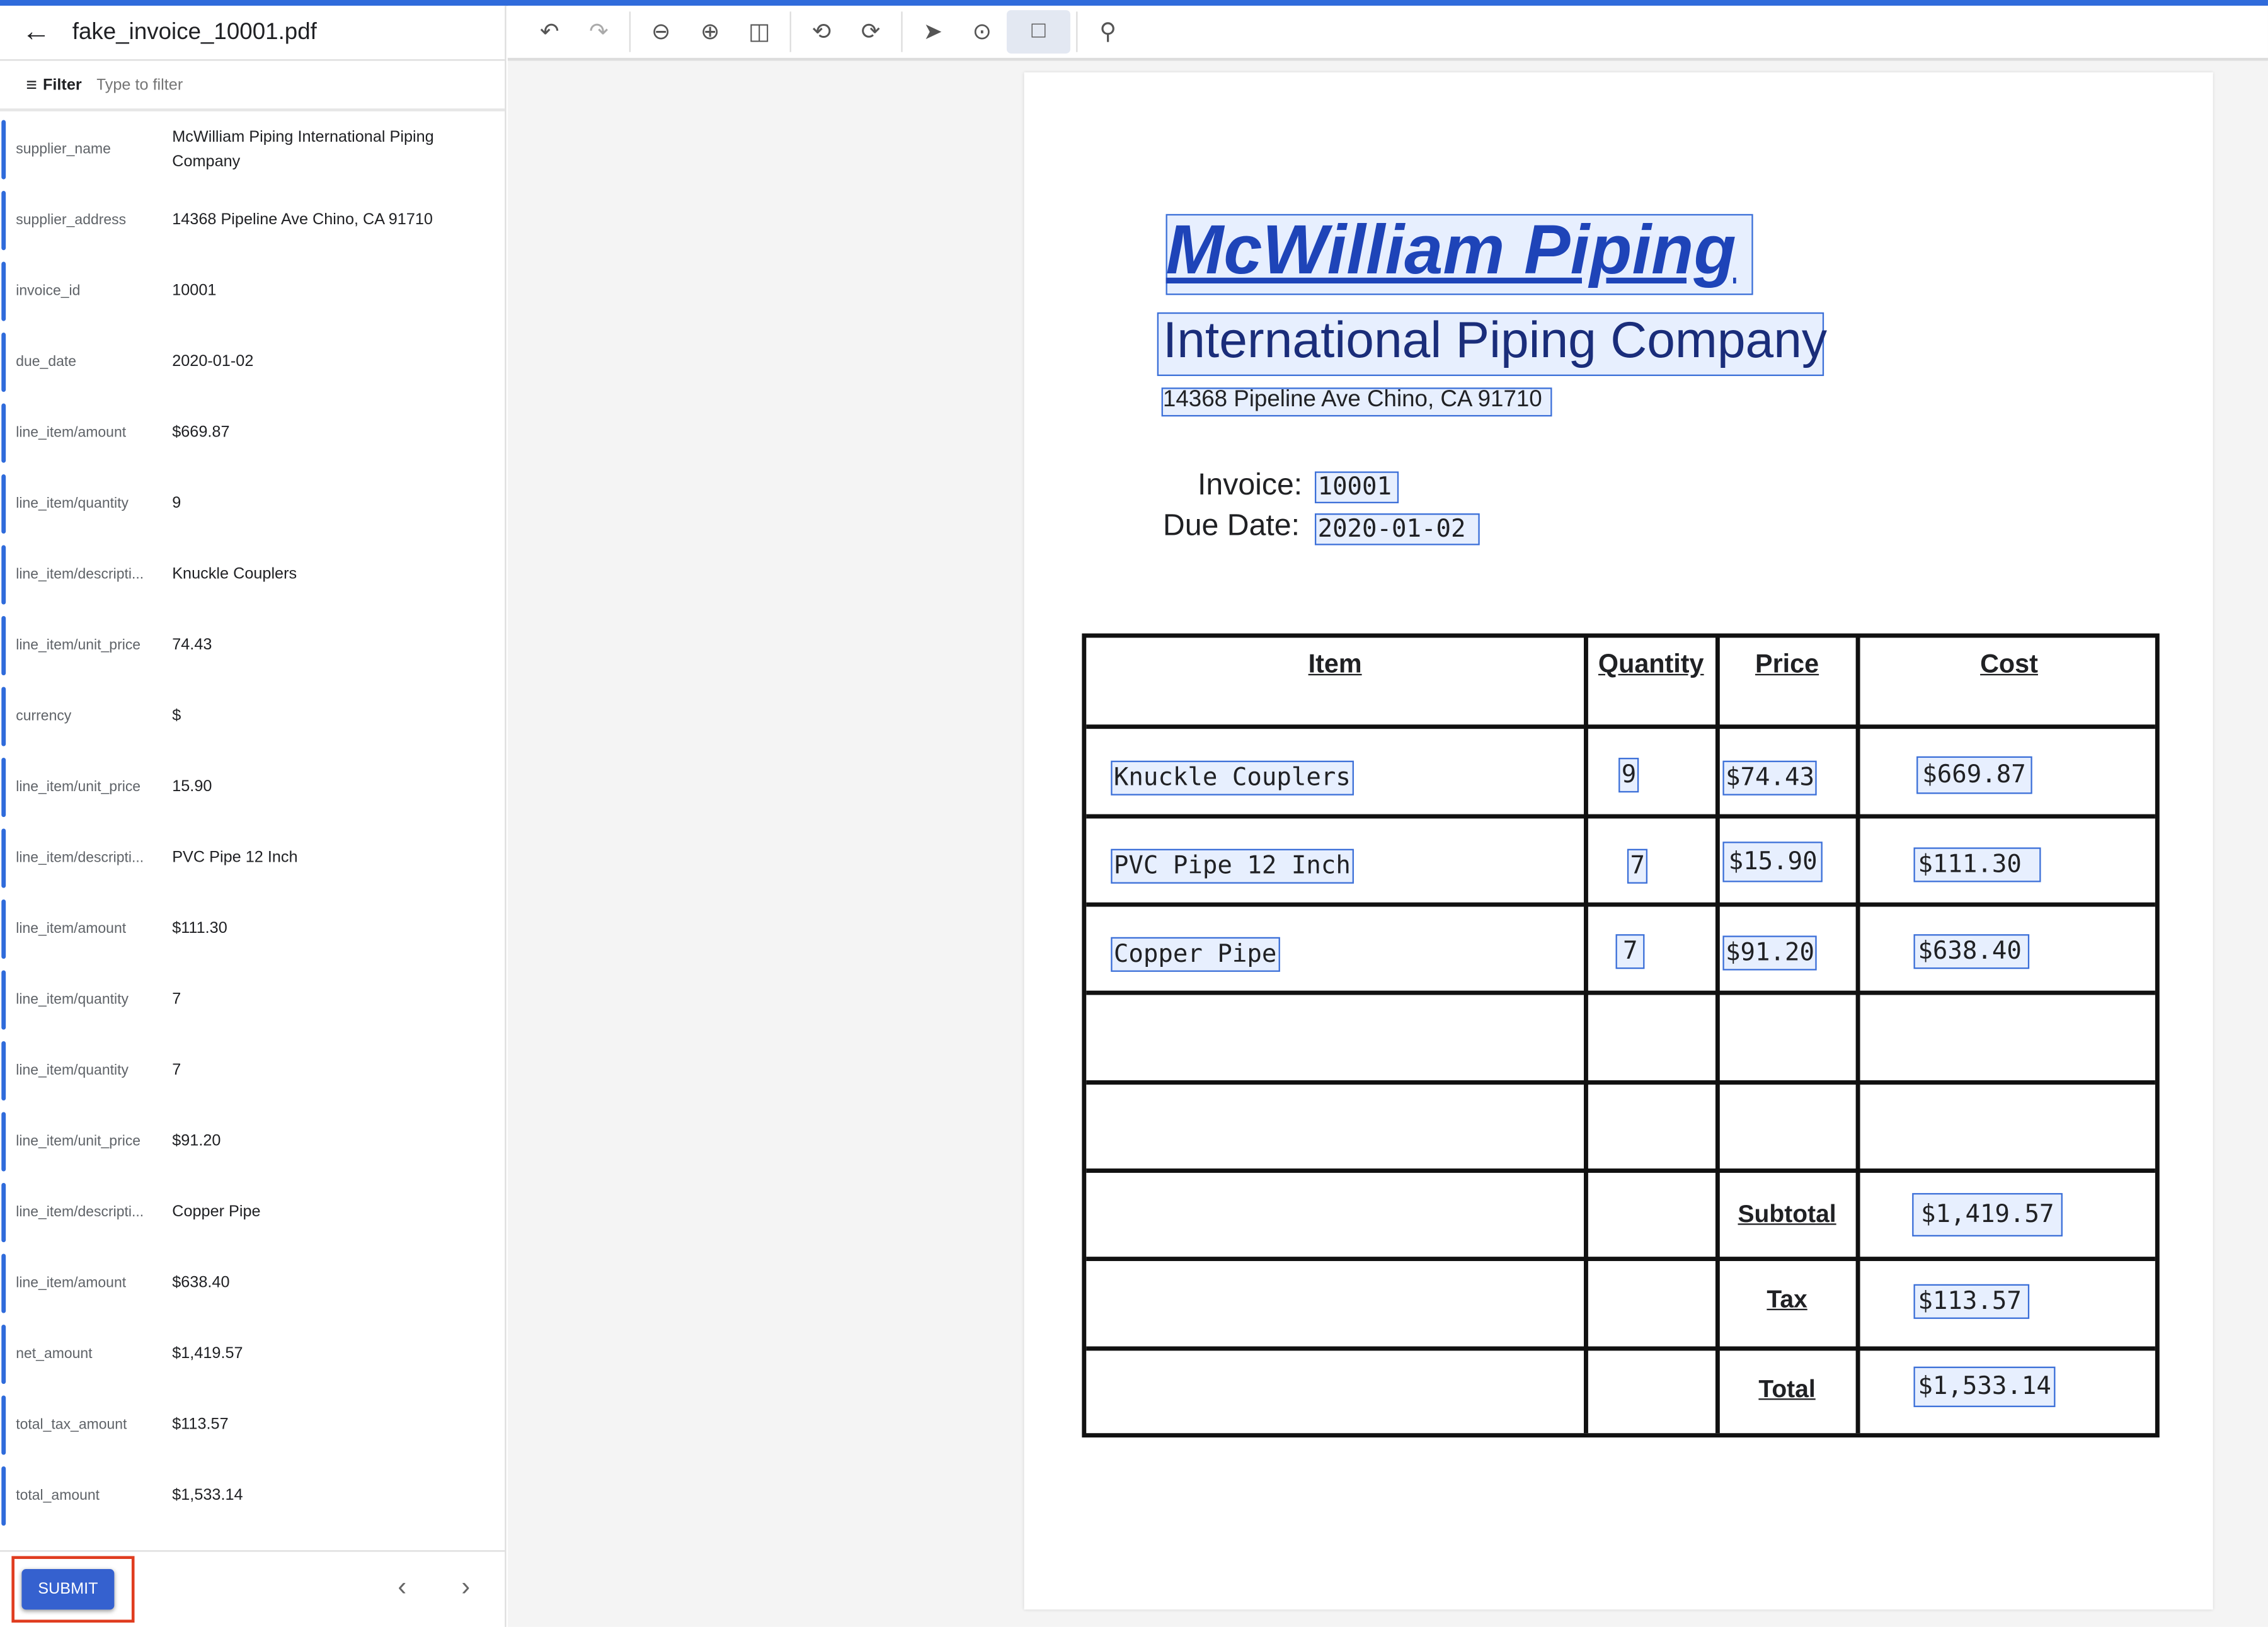 The height and width of the screenshot is (1627, 2268). Describe the element at coordinates (1038, 32) in the screenshot. I see `box-select-icon: □` at that location.